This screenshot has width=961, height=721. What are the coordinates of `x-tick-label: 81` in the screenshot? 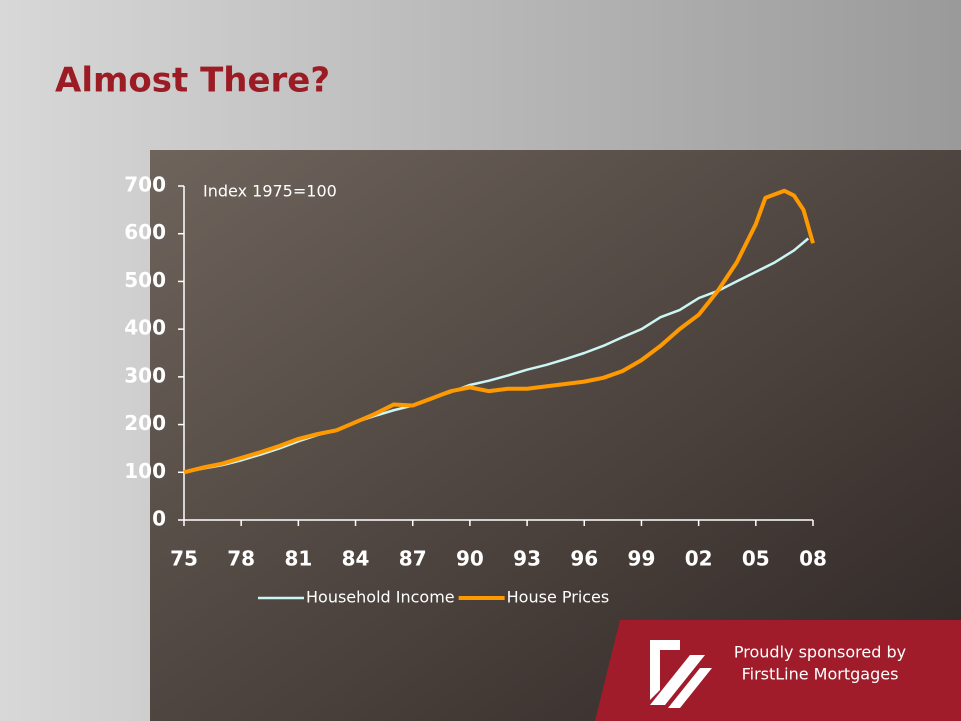 It's located at (298, 559).